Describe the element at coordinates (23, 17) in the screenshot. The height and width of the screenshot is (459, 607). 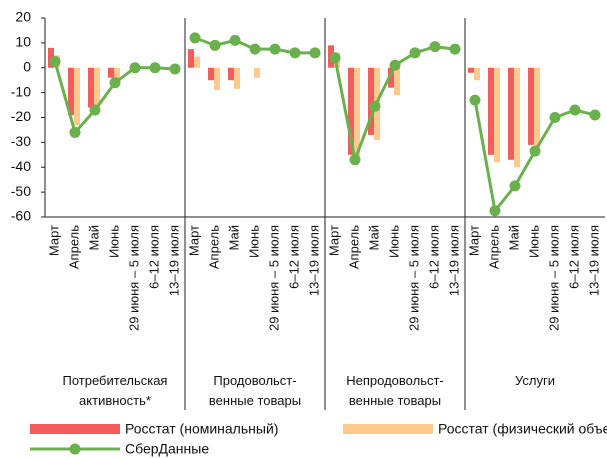
I see `y-tick-label: 20` at that location.